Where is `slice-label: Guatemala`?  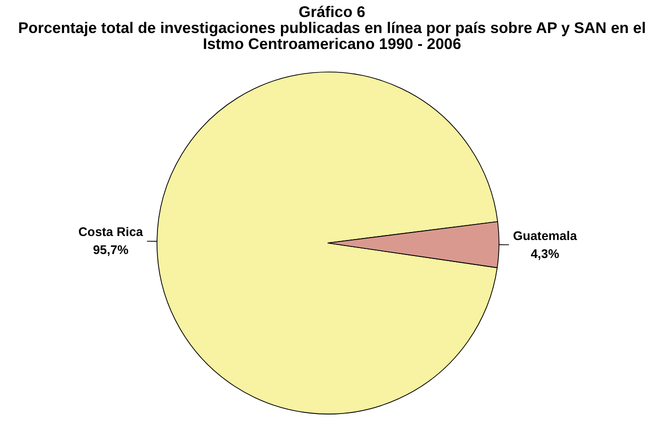
slice-label: Guatemala is located at coordinates (545, 235).